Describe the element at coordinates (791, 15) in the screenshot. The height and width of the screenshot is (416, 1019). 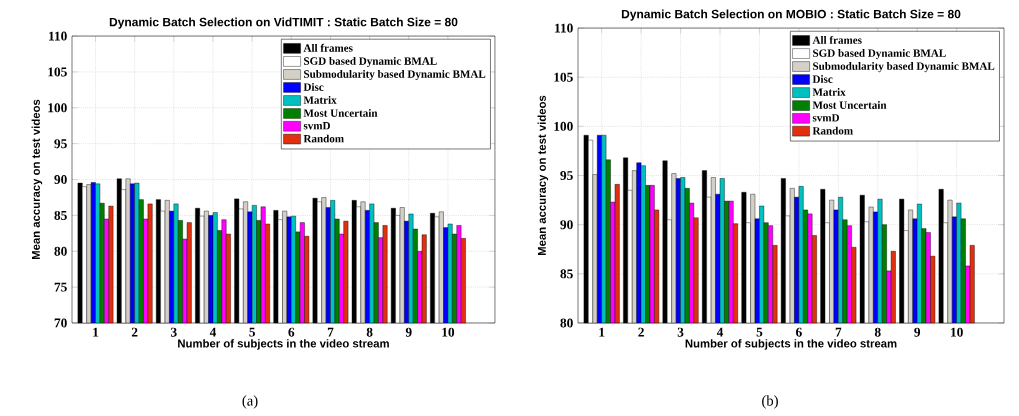
I see `chart-title: Dynamic Batch Selection on MOBIO : Static Batch Size = 80` at that location.